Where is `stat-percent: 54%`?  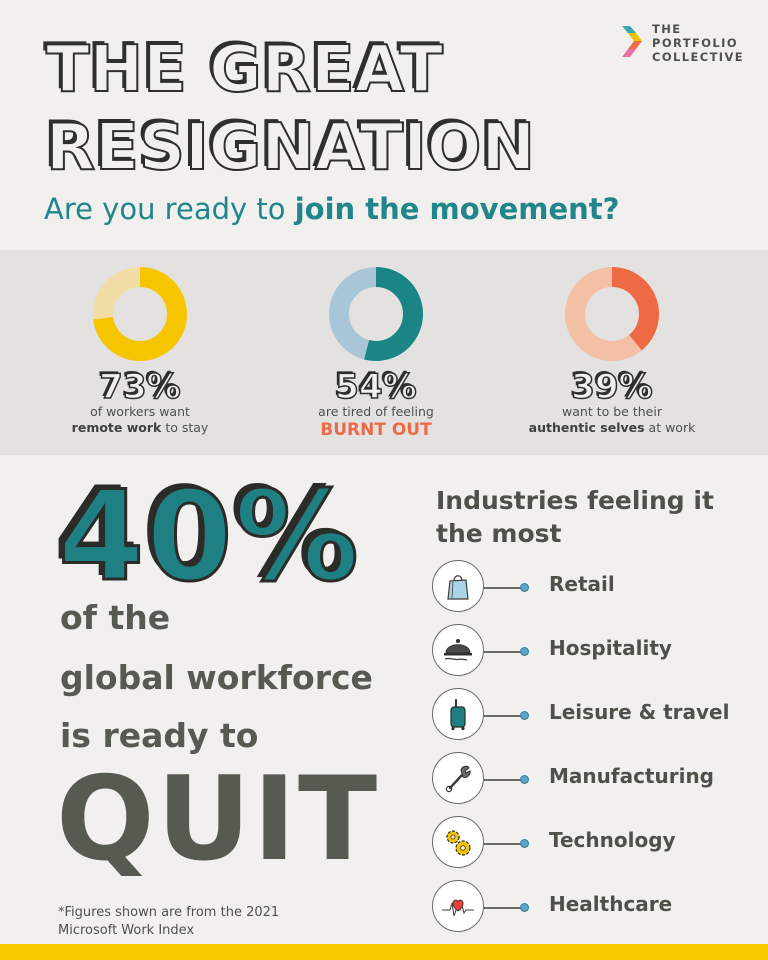
stat-percent: 54% is located at coordinates (376, 387).